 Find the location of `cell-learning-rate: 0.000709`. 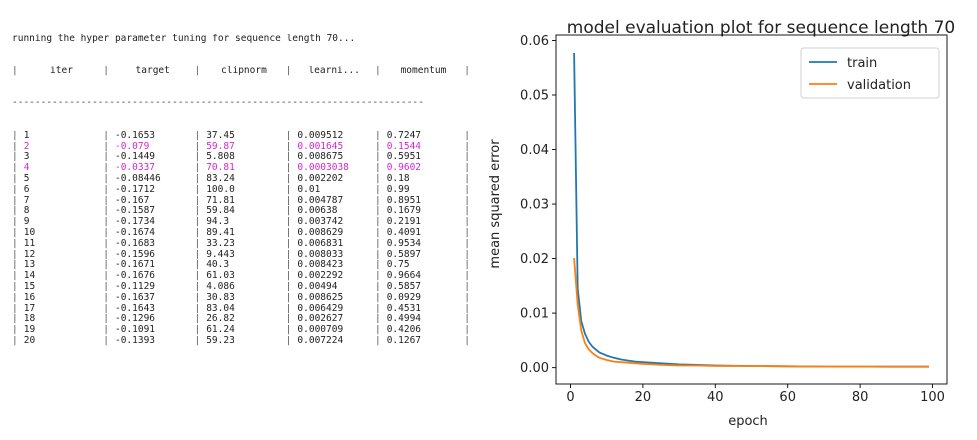

cell-learning-rate: 0.000709 is located at coordinates (320, 330).